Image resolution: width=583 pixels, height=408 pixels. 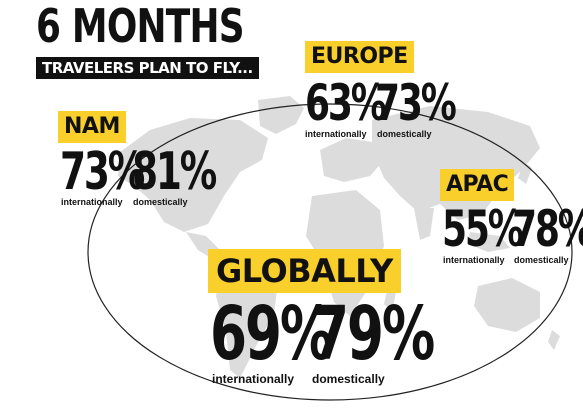 What do you see at coordinates (346, 103) in the screenshot?
I see `europe-international-pct: 63%` at bounding box center [346, 103].